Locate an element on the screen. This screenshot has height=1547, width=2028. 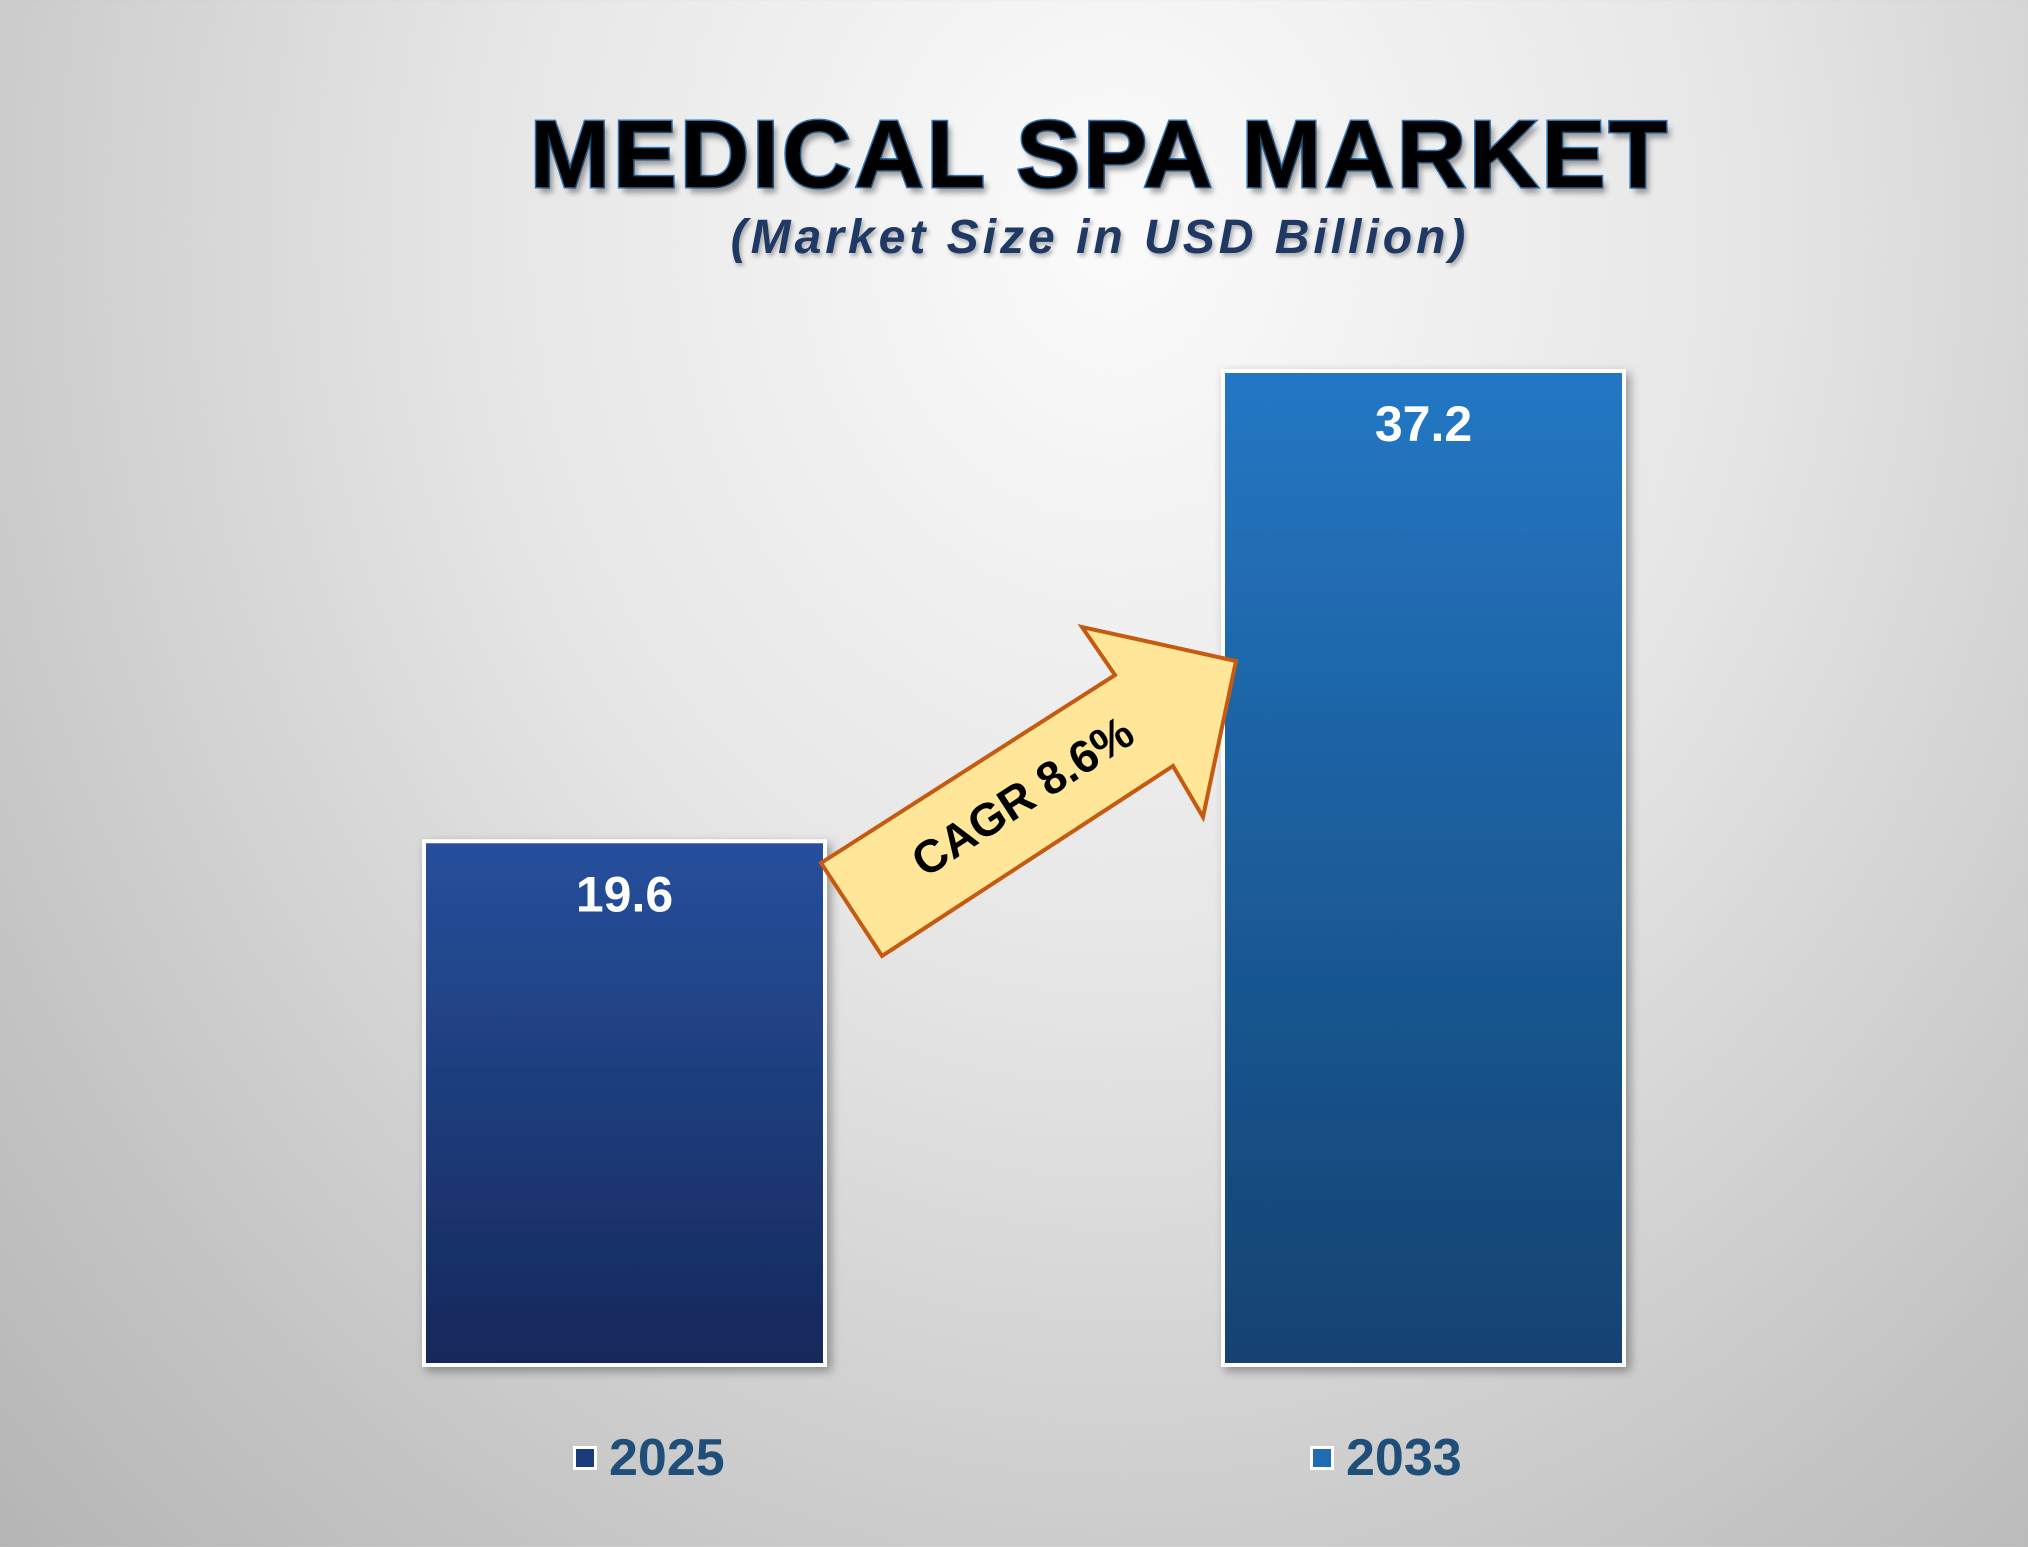
cagr-arrow-shape is located at coordinates (1028, 791).